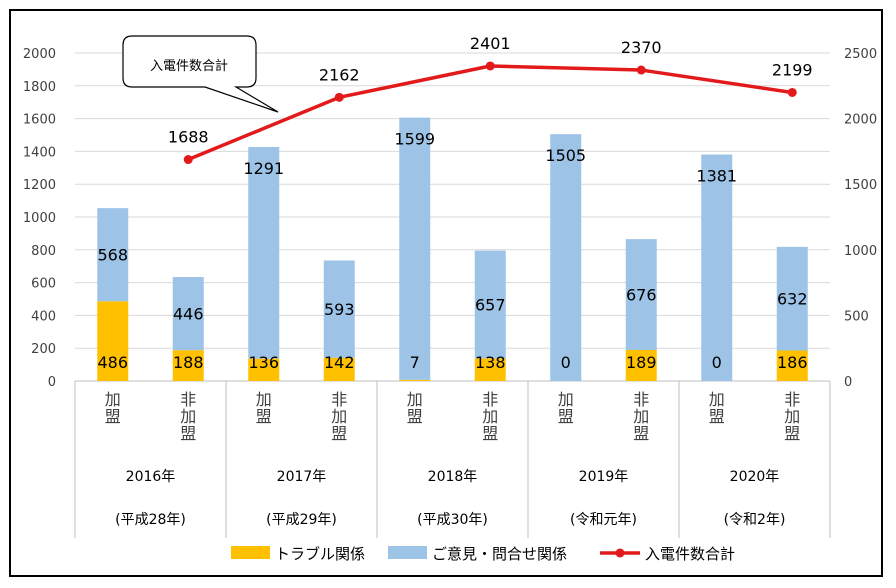  I want to click on y-left-tick-label: 1200, so click(39, 185).